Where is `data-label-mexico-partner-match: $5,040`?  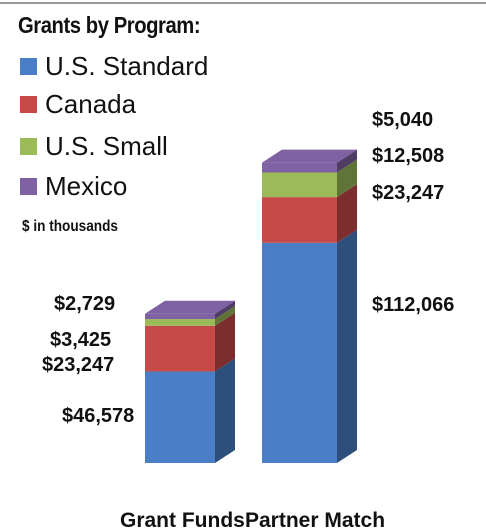
data-label-mexico-partner-match: $5,040 is located at coordinates (402, 120).